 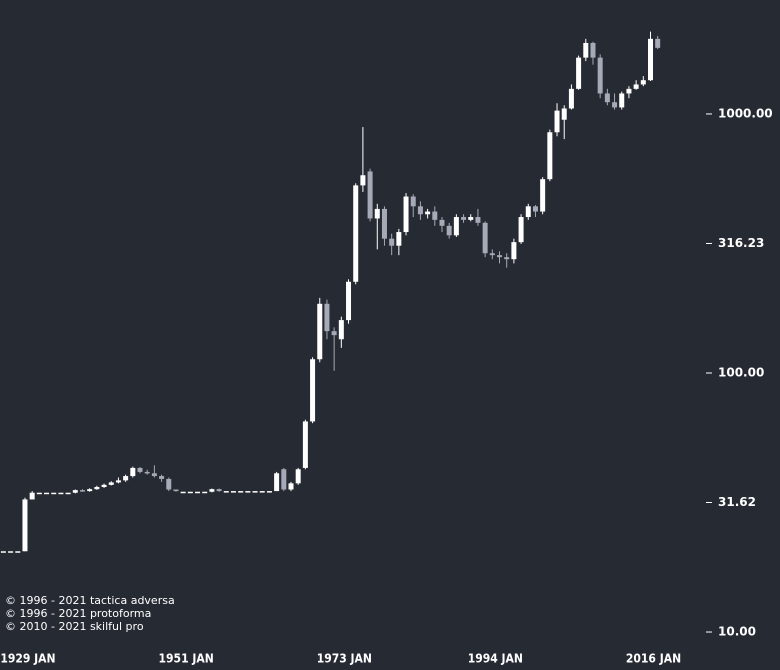 What do you see at coordinates (90, 600) in the screenshot?
I see `credit: © 1996 - 2021 tactica adversa` at bounding box center [90, 600].